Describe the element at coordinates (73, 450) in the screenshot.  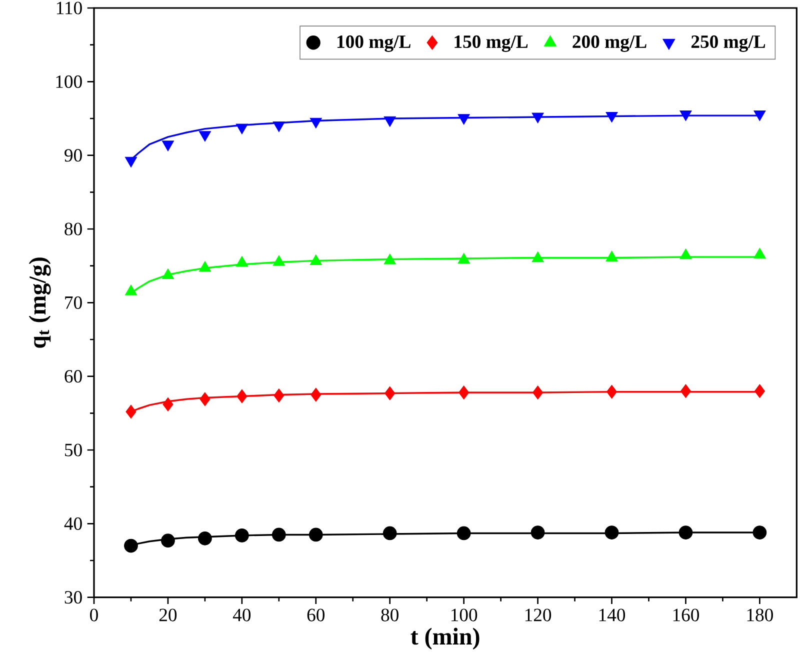
I see `y-tick-label: 50` at that location.